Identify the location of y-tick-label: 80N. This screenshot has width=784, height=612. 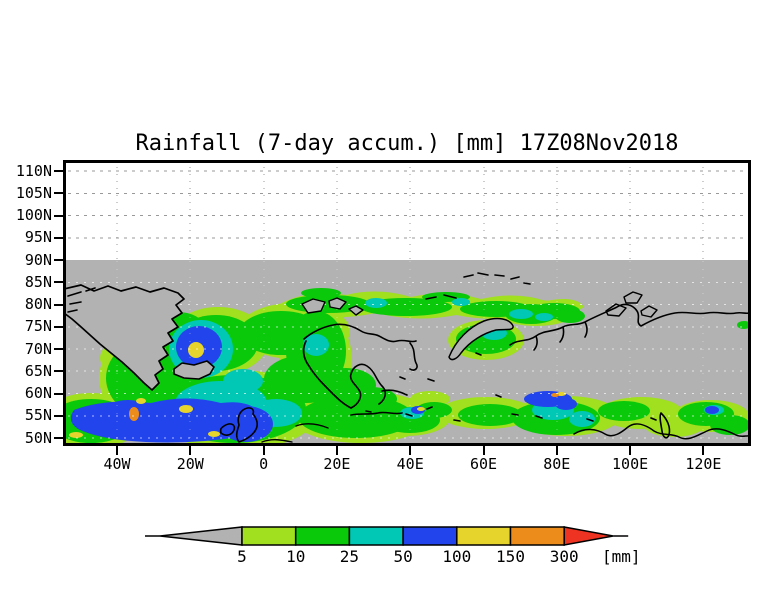
(38, 304).